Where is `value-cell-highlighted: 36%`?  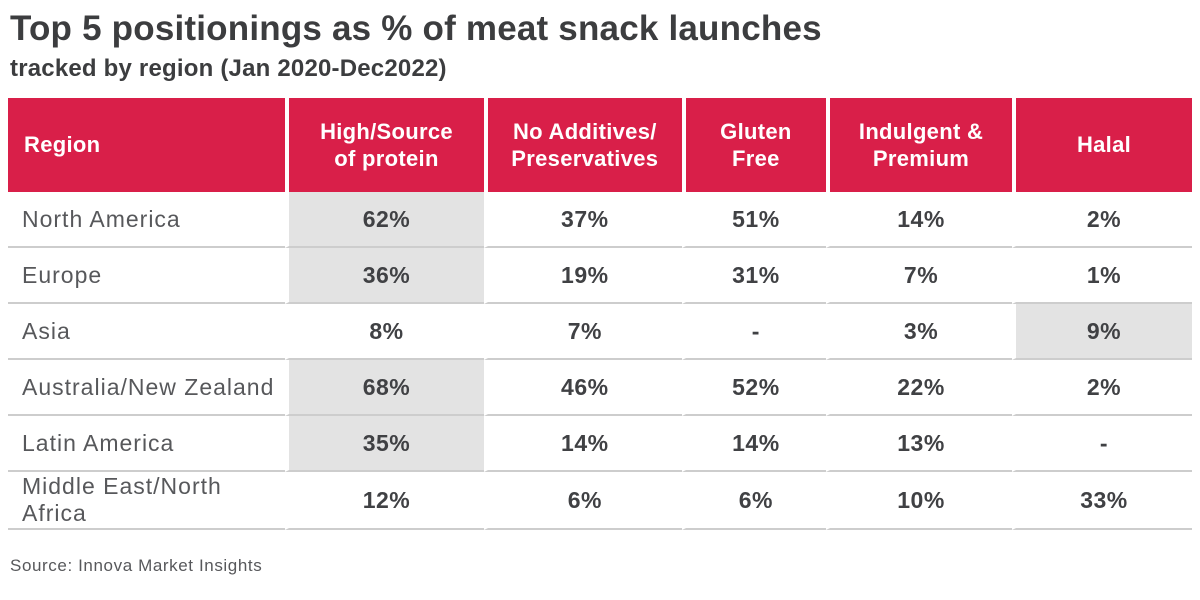 value-cell-highlighted: 36% is located at coordinates (384, 276).